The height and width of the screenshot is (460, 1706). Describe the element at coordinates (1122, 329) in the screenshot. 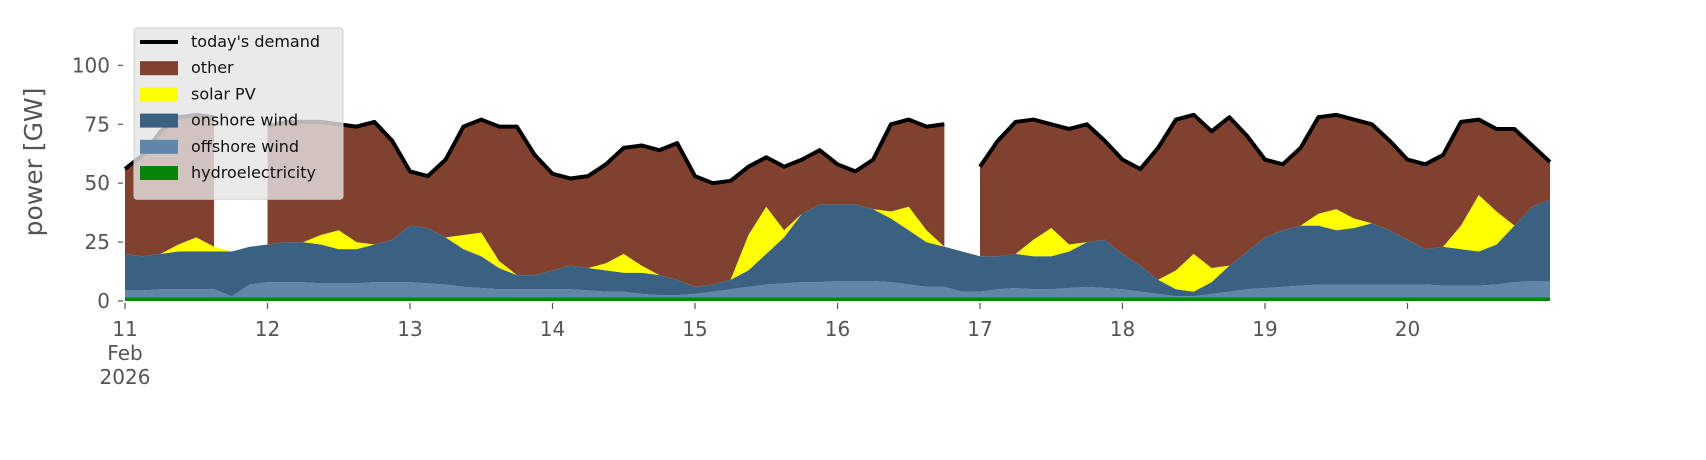

I see `x-tick-label: 18` at that location.